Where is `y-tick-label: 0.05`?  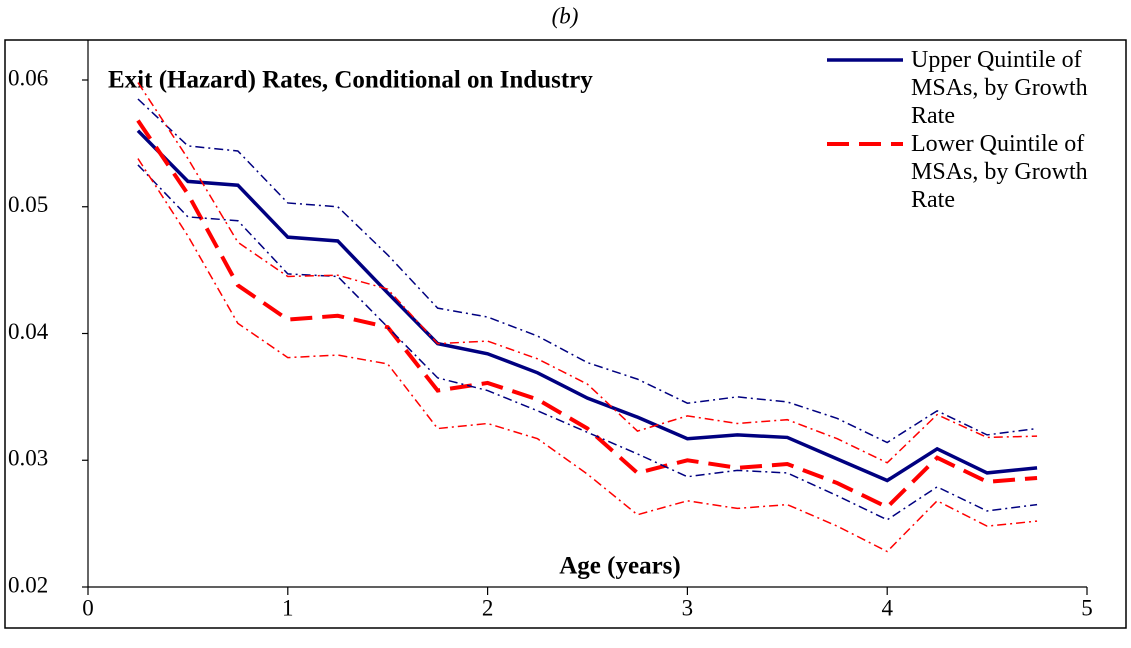
y-tick-label: 0.05 is located at coordinates (28, 204).